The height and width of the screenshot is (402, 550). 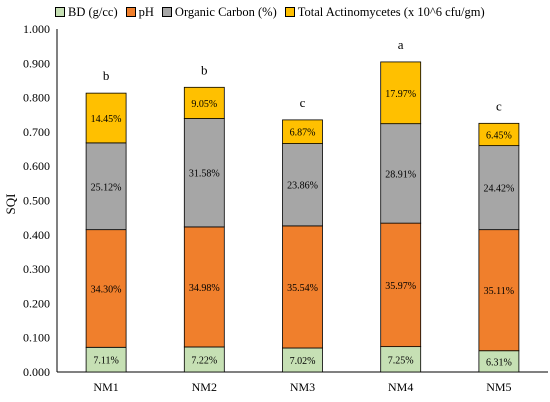 I want to click on data-label: 28.91%, so click(x=400, y=174).